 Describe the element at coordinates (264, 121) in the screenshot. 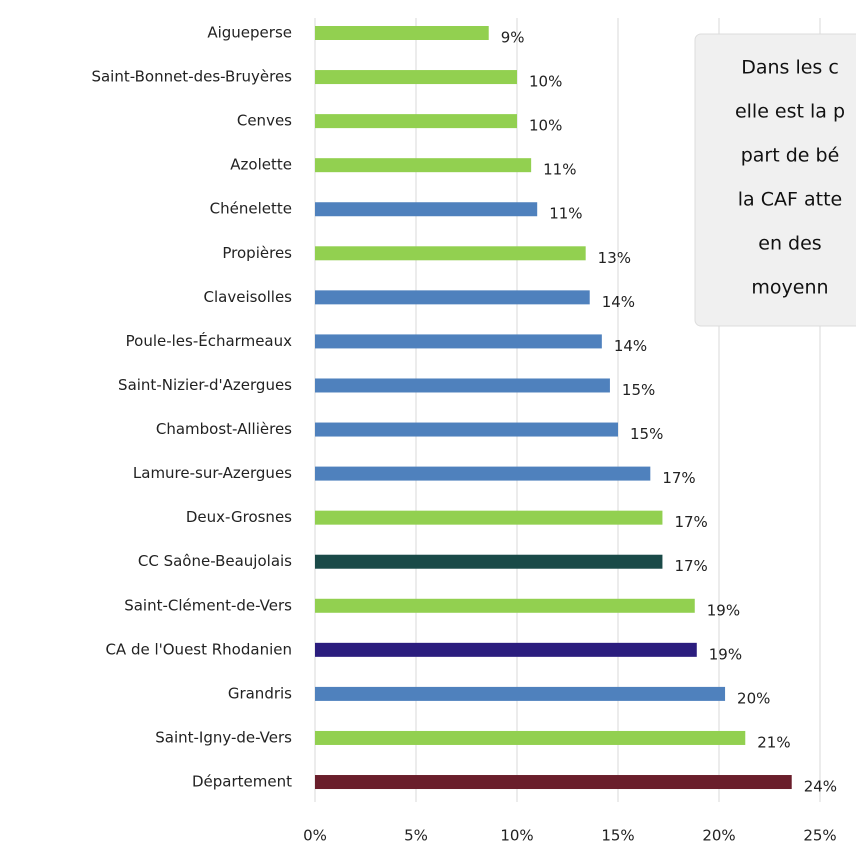

I see `y-tick-label: Cenves` at that location.